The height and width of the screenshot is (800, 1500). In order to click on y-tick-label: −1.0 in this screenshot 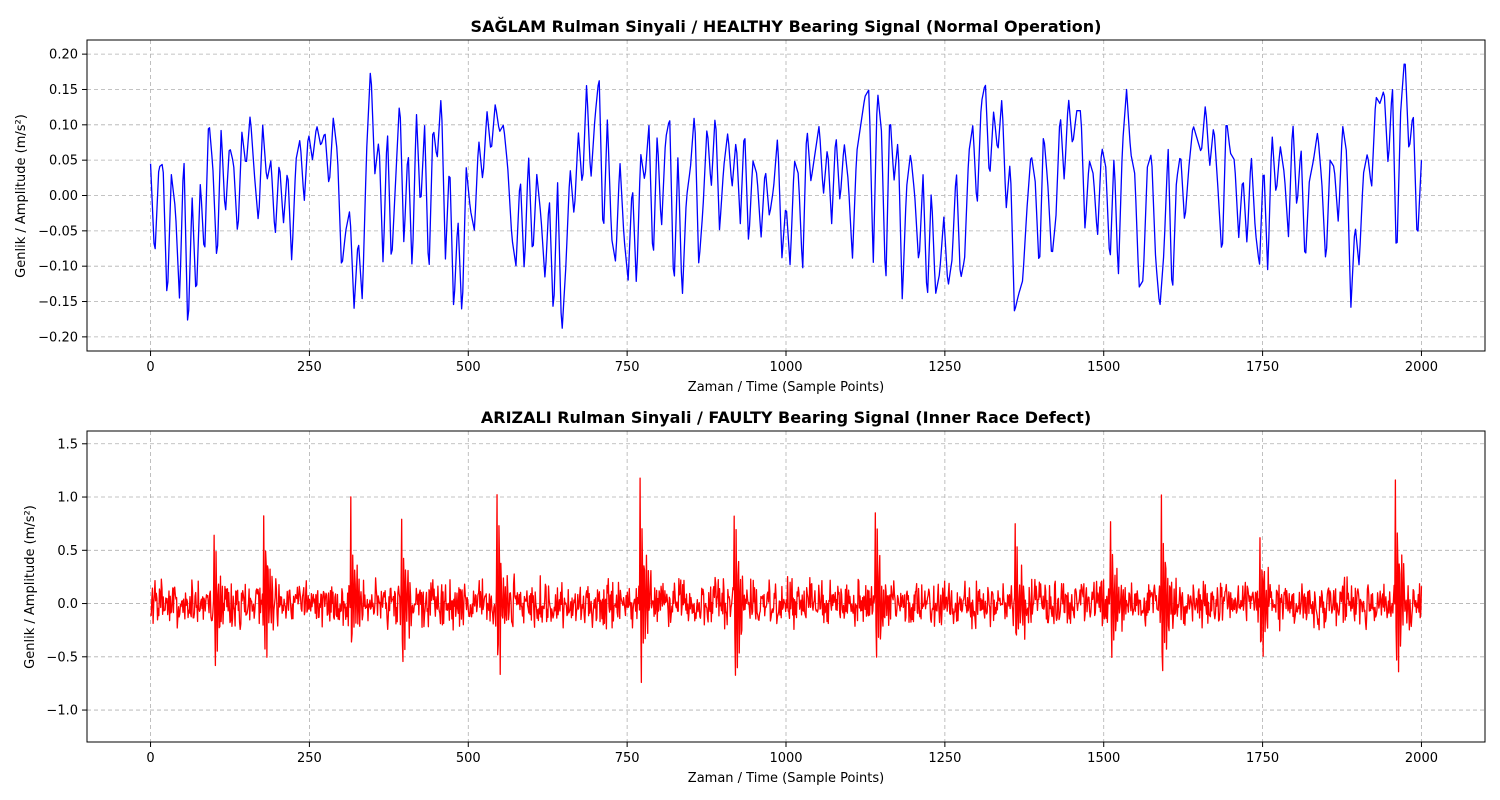, I will do `click(62, 711)`.